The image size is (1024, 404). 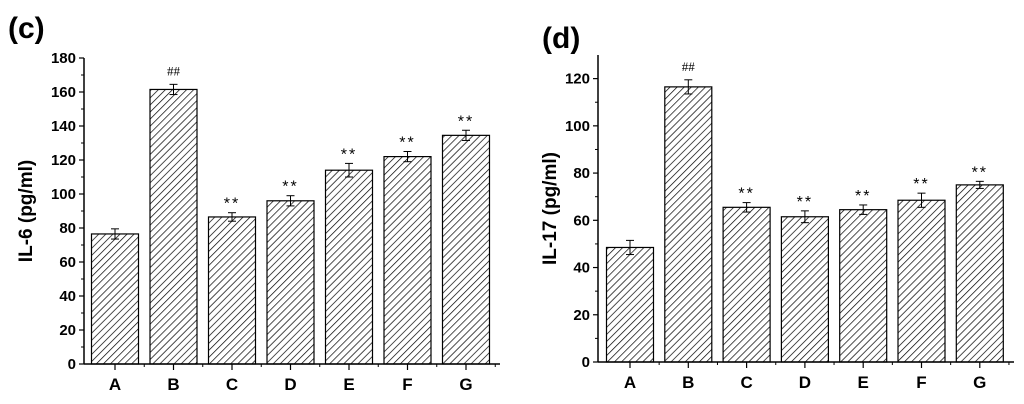 I want to click on y-tick-label-d: 40, so click(x=581, y=268).